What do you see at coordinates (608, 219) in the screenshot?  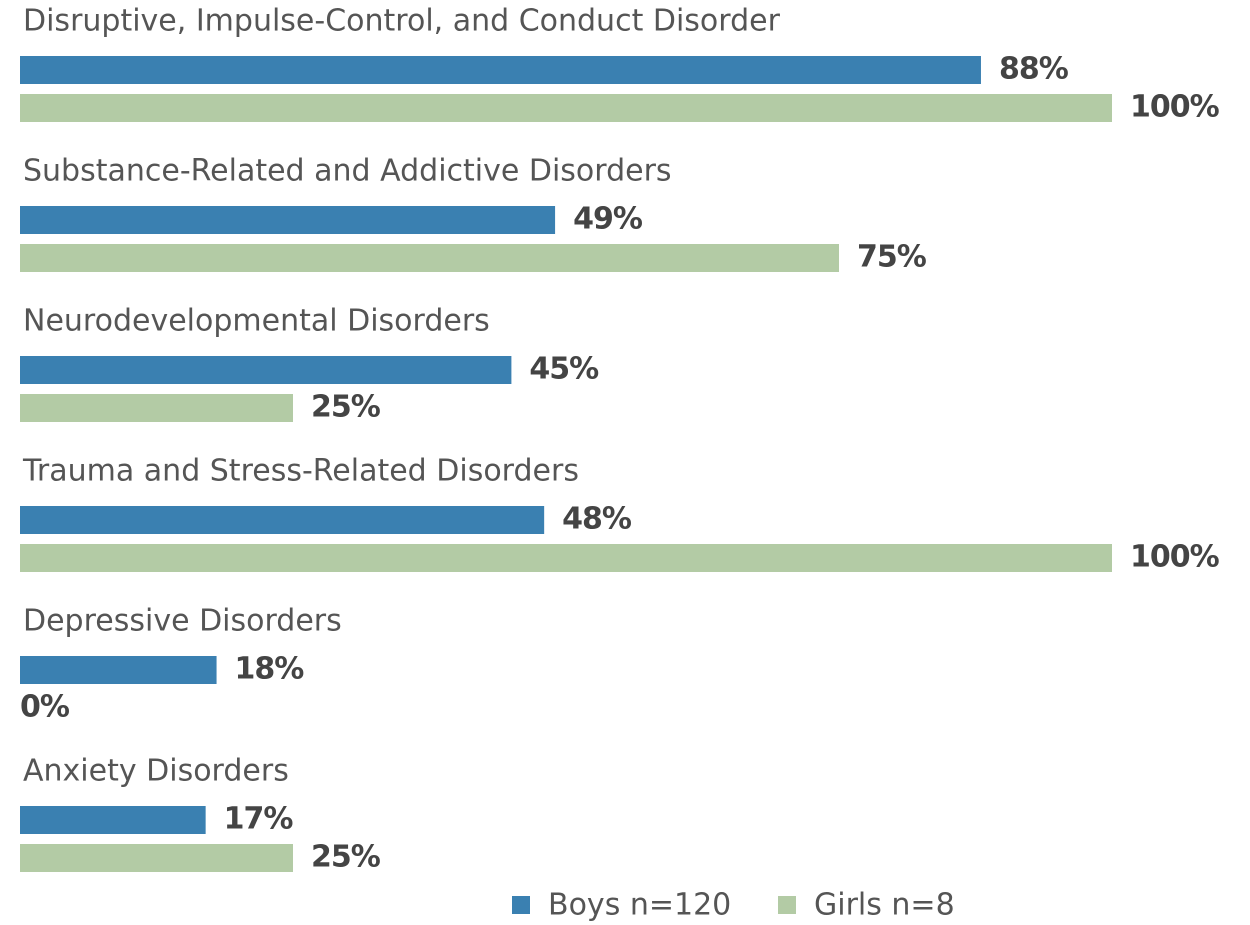 I see `value-label: 49%` at bounding box center [608, 219].